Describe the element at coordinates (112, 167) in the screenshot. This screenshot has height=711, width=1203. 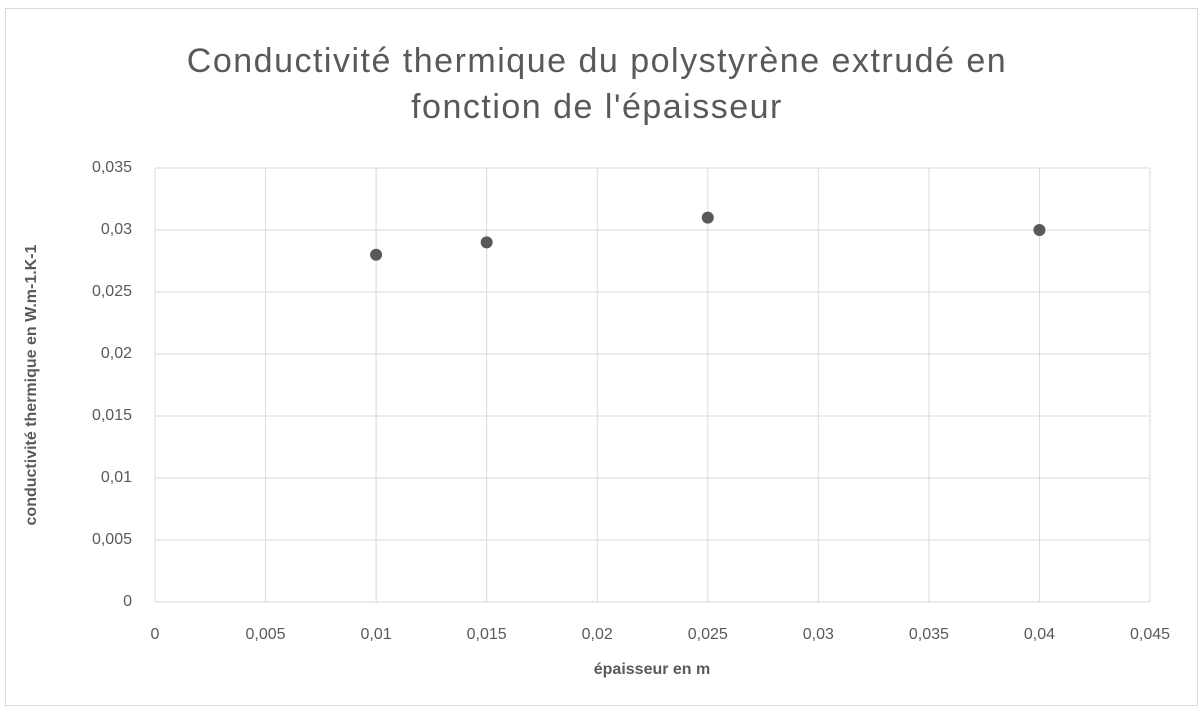
I see `y-tick-label: 0,035` at that location.